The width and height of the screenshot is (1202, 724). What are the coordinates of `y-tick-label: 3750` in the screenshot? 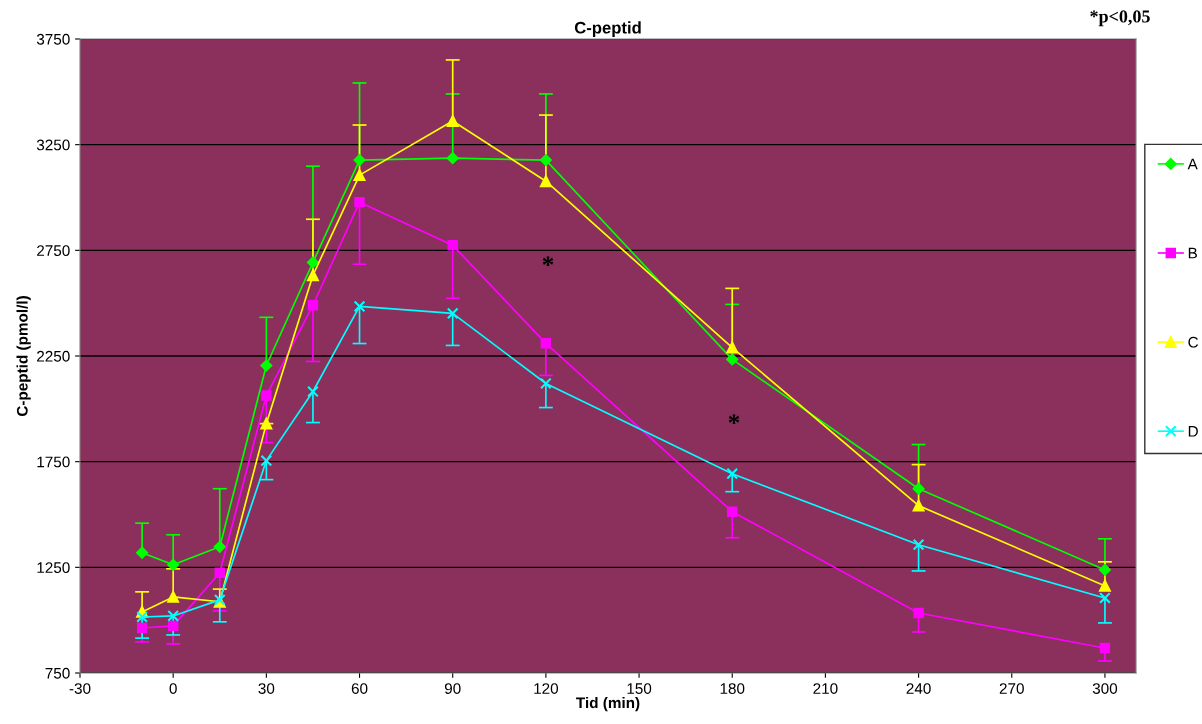 It's located at (53, 39).